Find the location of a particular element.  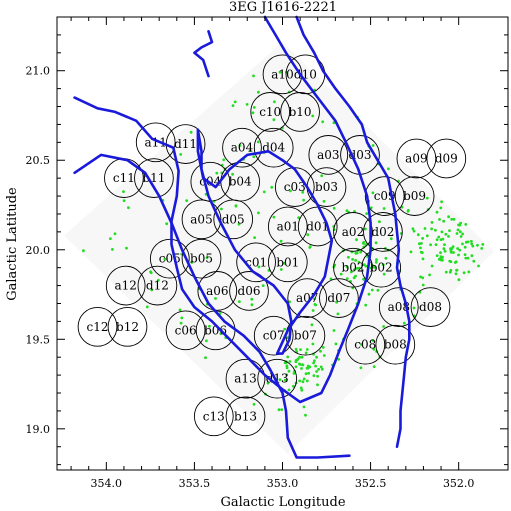

x-tick-label: 353.0 is located at coordinates (283, 483).